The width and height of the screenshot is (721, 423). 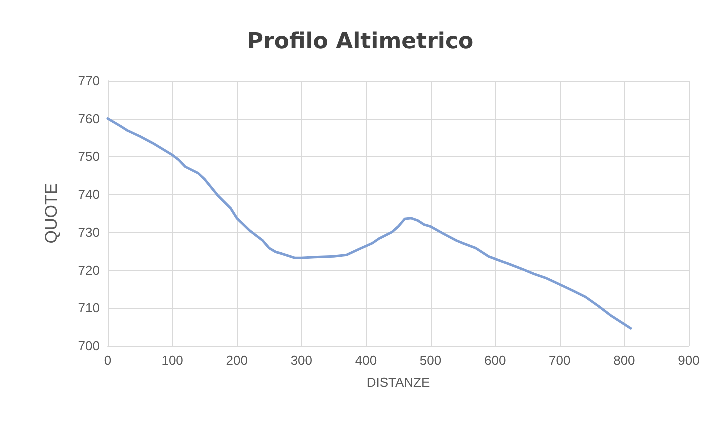 What do you see at coordinates (689, 360) in the screenshot?
I see `x-tick-label: 900` at bounding box center [689, 360].